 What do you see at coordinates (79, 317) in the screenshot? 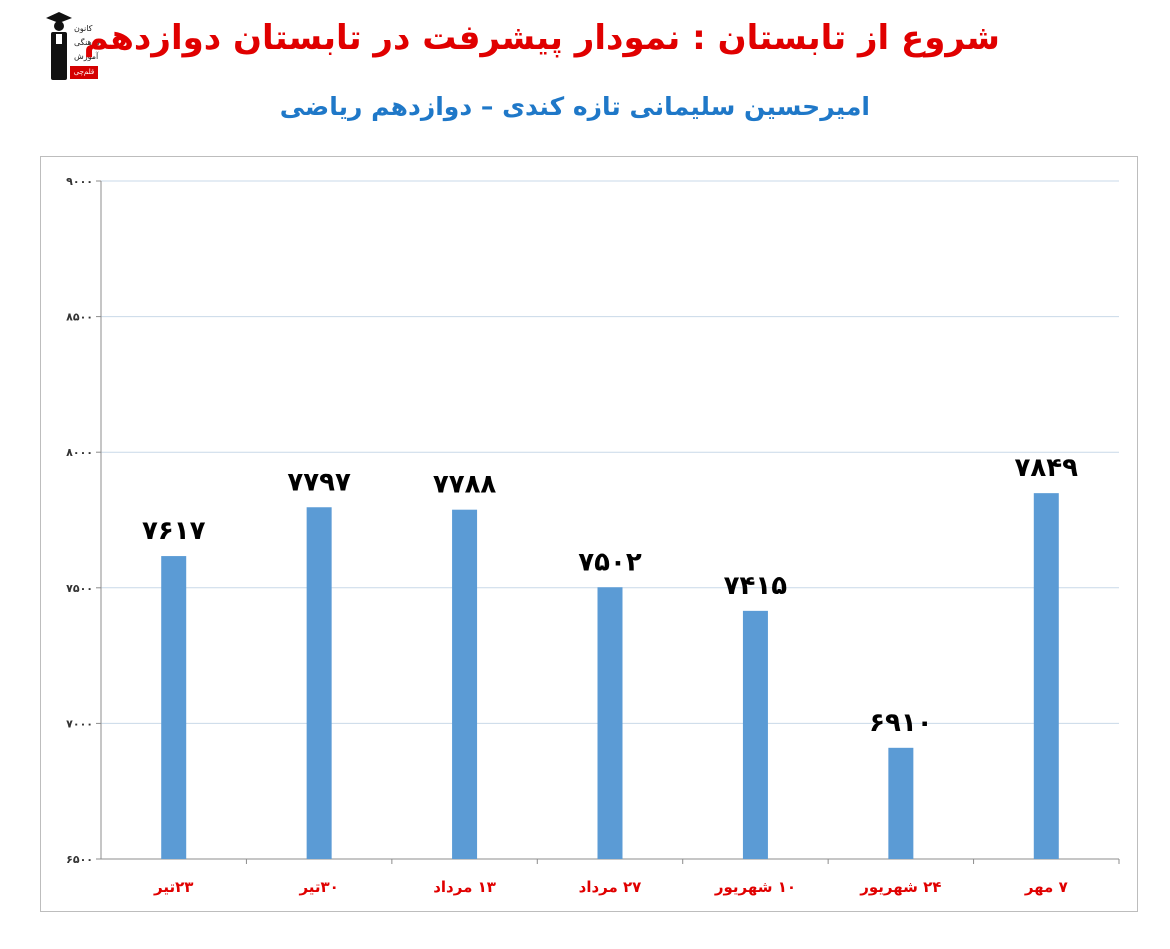
I see `y-tick-label: ۸۵۰۰` at bounding box center [79, 317].